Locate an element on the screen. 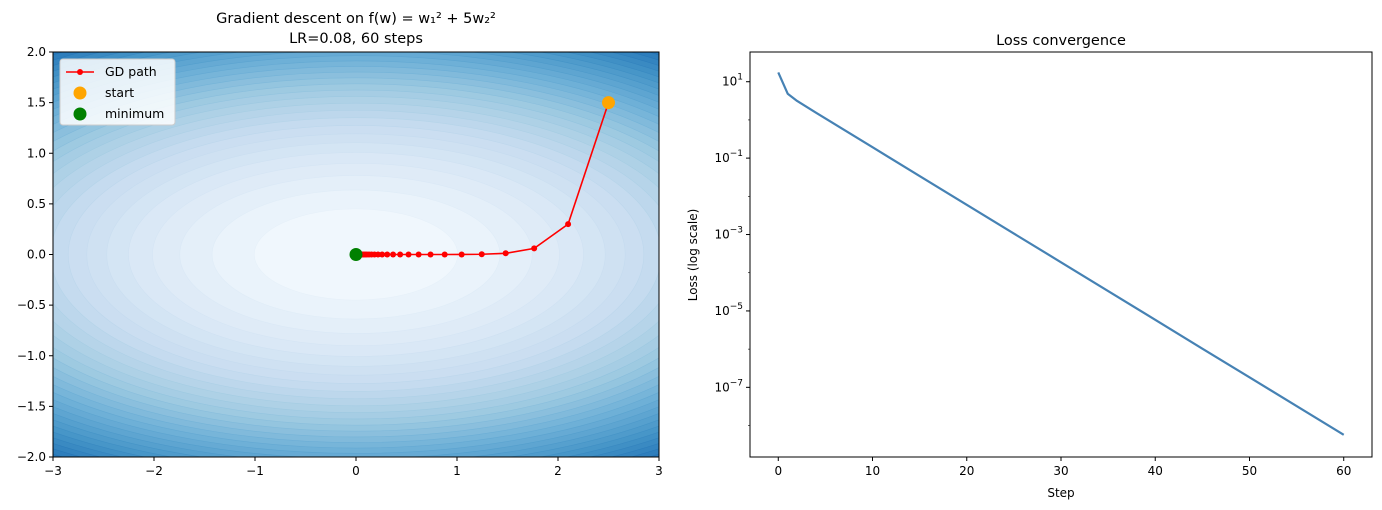  loss-title: Loss convergence is located at coordinates (1061, 41).